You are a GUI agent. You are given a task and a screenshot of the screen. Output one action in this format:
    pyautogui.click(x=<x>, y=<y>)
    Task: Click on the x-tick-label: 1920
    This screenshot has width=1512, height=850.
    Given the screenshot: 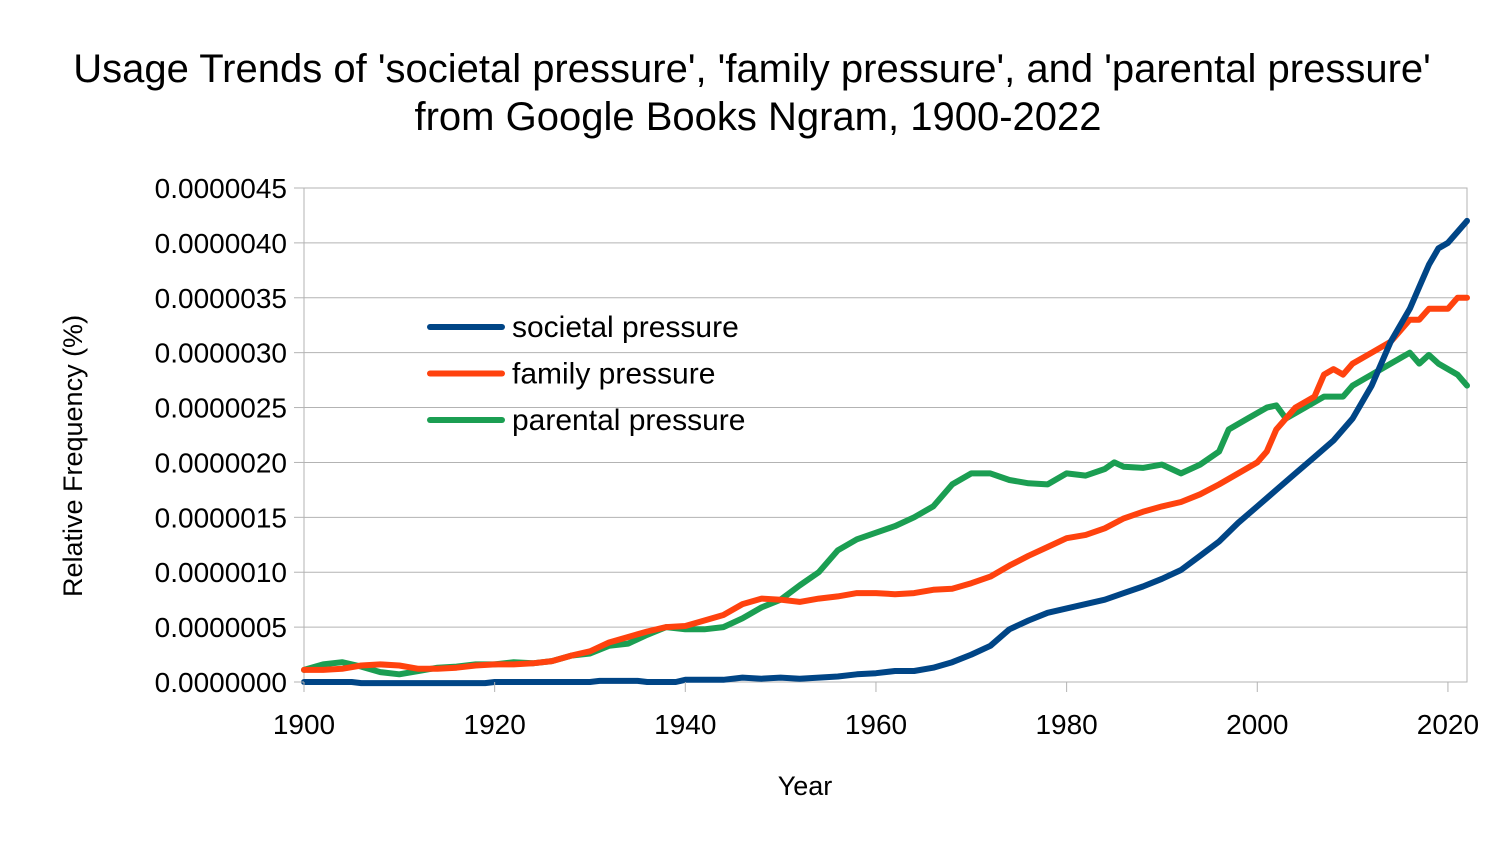 What is the action you would take?
    pyautogui.click(x=495, y=724)
    